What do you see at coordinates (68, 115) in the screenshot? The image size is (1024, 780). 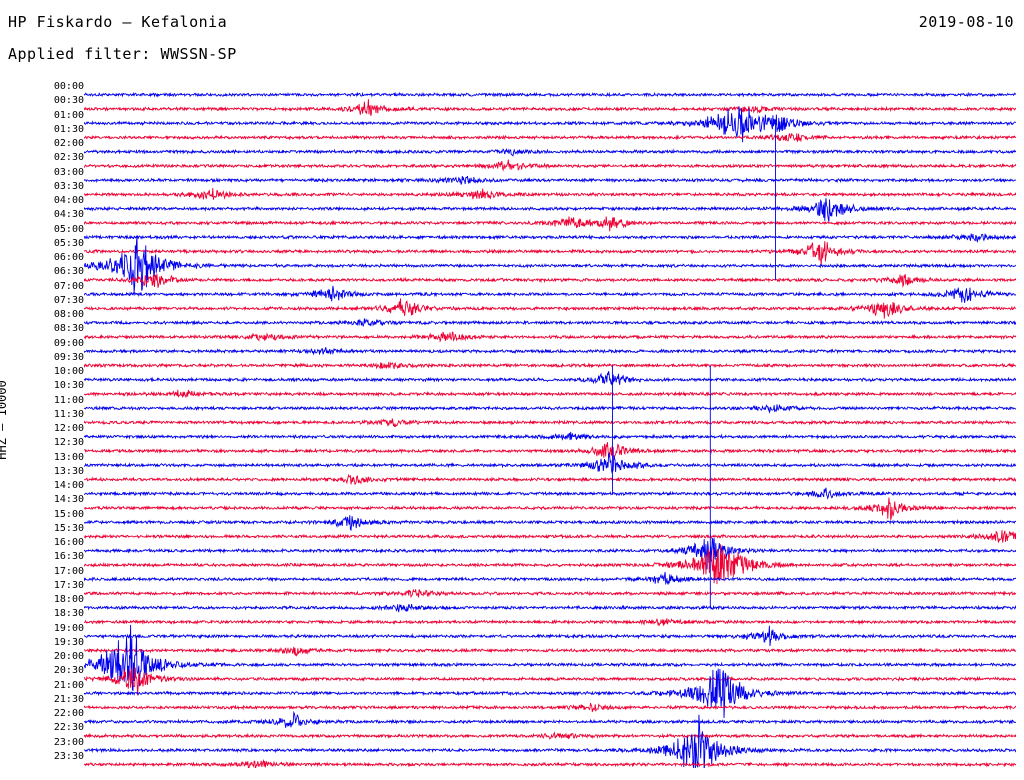 I see `time-tick-label: 01:00` at bounding box center [68, 115].